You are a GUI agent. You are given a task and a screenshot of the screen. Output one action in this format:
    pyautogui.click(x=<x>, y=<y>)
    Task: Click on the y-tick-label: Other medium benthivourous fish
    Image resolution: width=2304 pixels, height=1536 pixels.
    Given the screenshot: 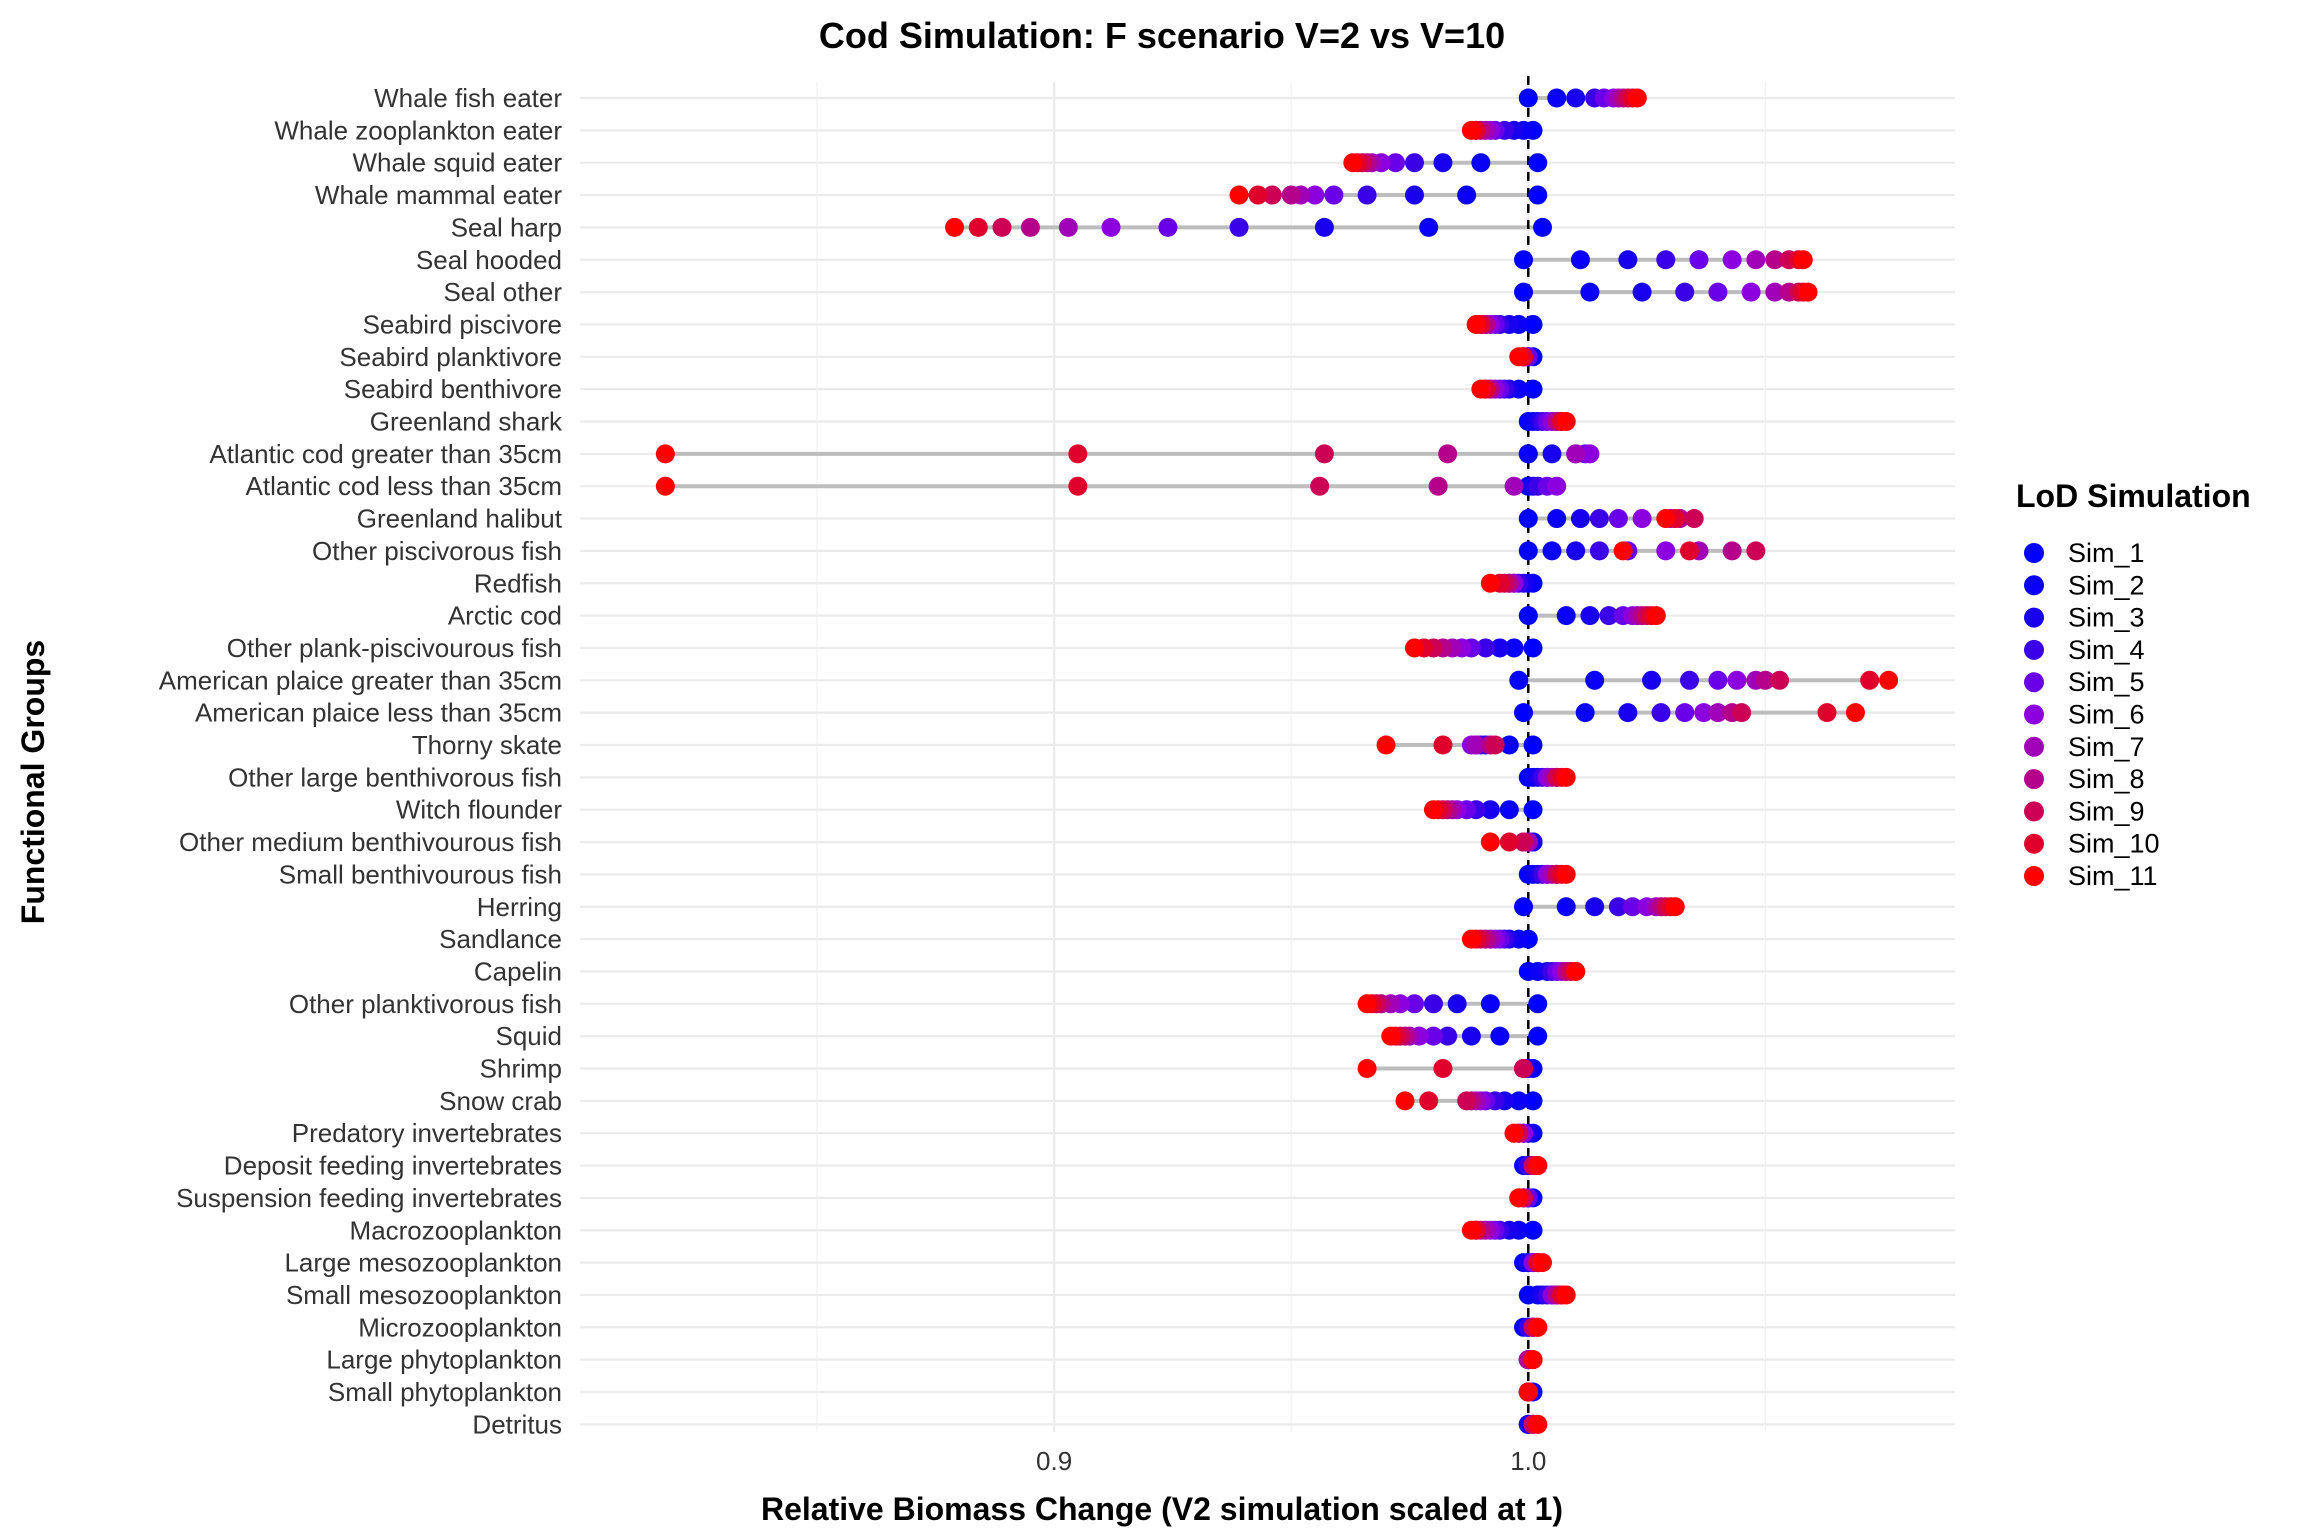 What is the action you would take?
    pyautogui.click(x=370, y=842)
    